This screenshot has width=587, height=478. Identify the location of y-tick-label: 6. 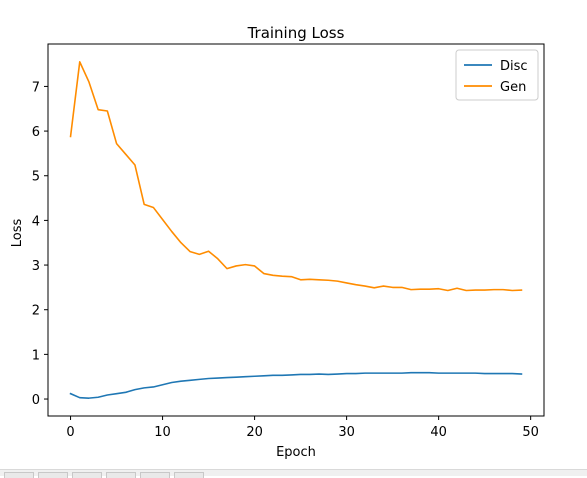
(36, 132).